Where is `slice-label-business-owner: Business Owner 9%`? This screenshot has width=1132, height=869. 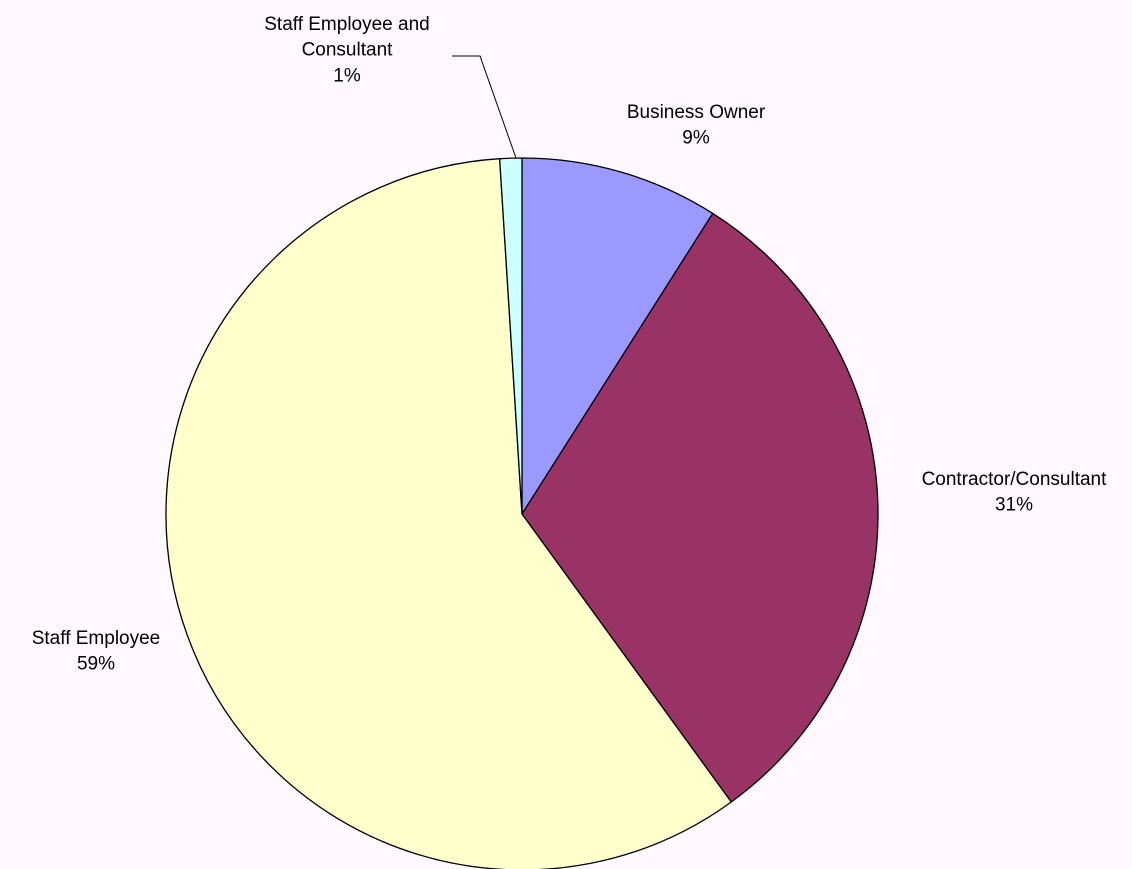 slice-label-business-owner: Business Owner 9% is located at coordinates (696, 125).